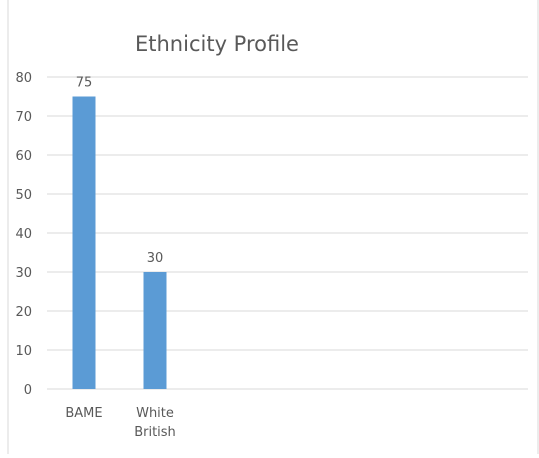 The width and height of the screenshot is (539, 458). What do you see at coordinates (23, 351) in the screenshot?
I see `y-tick-label: 10` at bounding box center [23, 351].